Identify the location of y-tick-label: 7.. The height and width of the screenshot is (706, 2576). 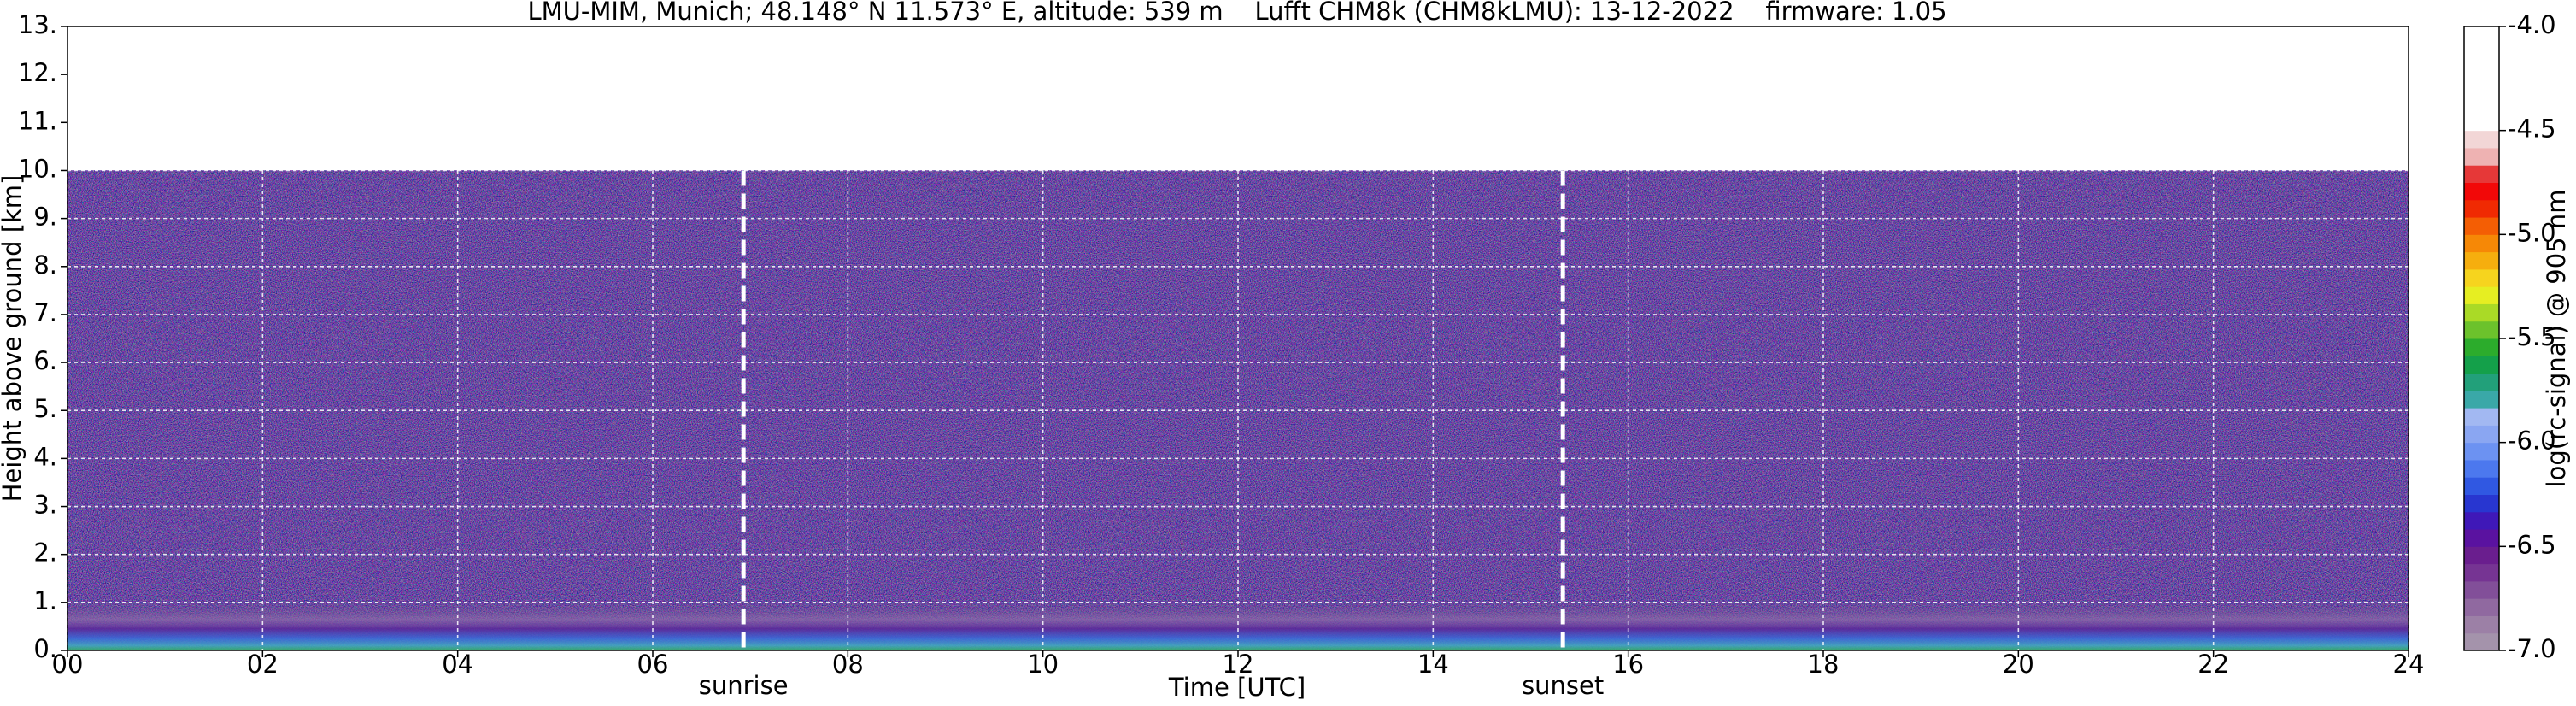
(45, 312).